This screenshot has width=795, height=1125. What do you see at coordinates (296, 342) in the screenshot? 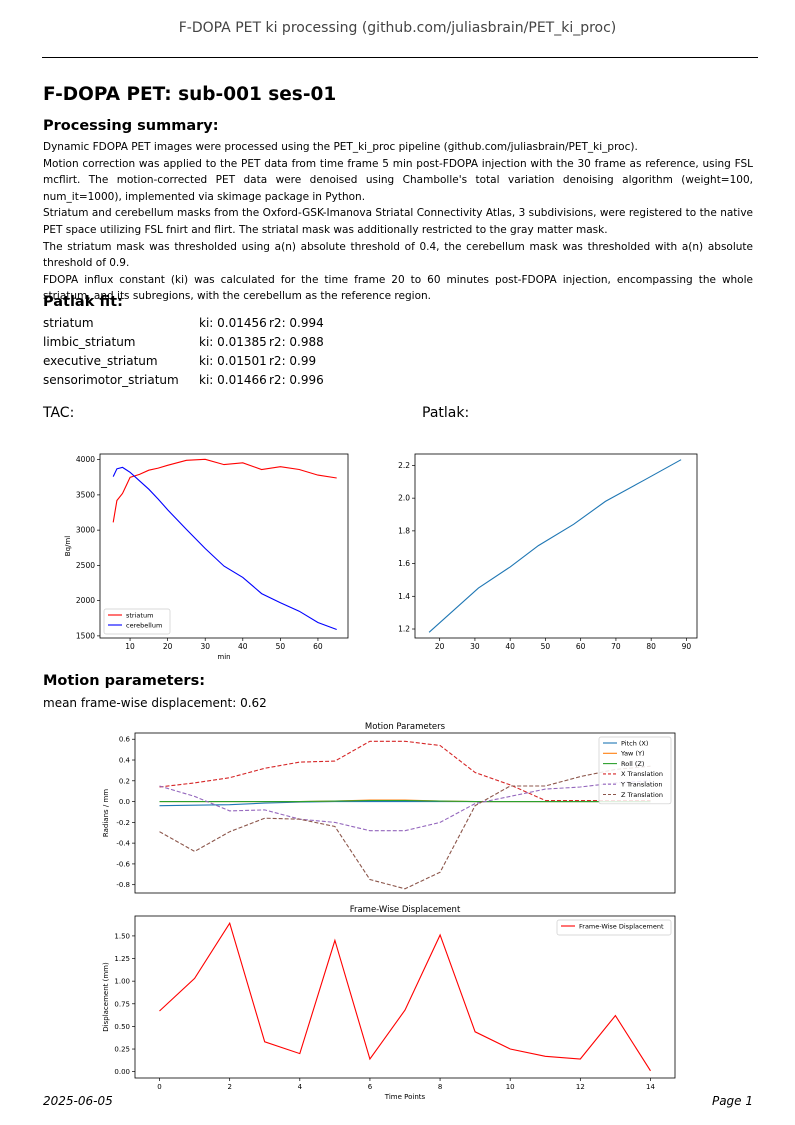
I see `r2-cell: r2: 0.988` at bounding box center [296, 342].